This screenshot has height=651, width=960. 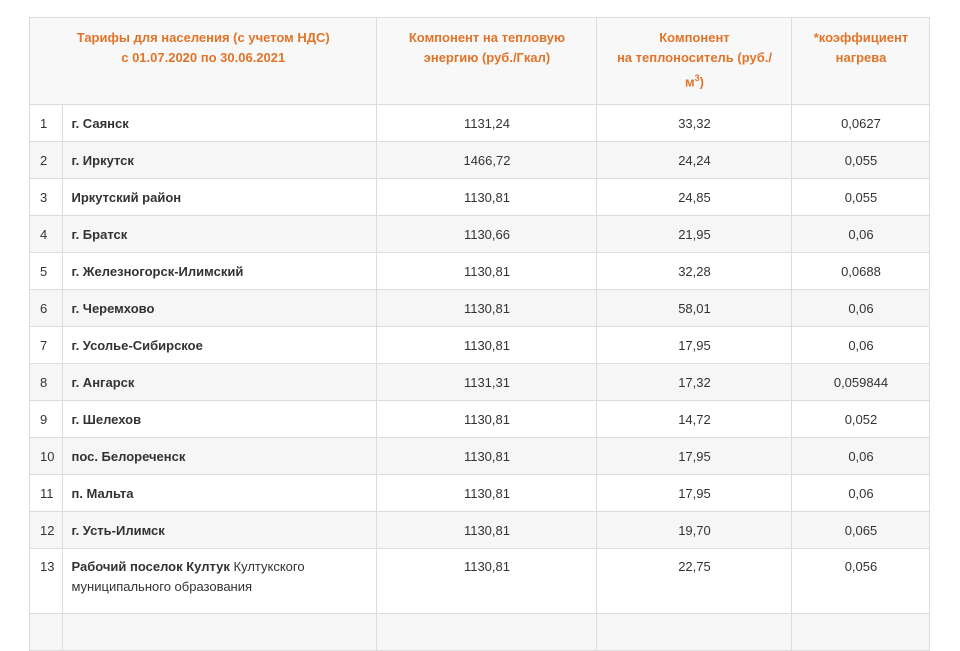 I want to click on value-cell: 0,065, so click(x=861, y=530).